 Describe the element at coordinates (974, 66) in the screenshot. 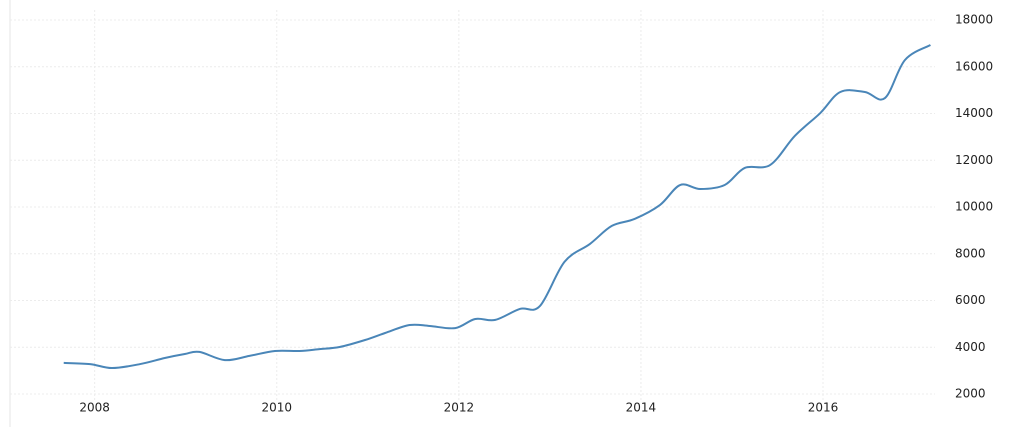

I see `y-tick-label: 16000` at that location.